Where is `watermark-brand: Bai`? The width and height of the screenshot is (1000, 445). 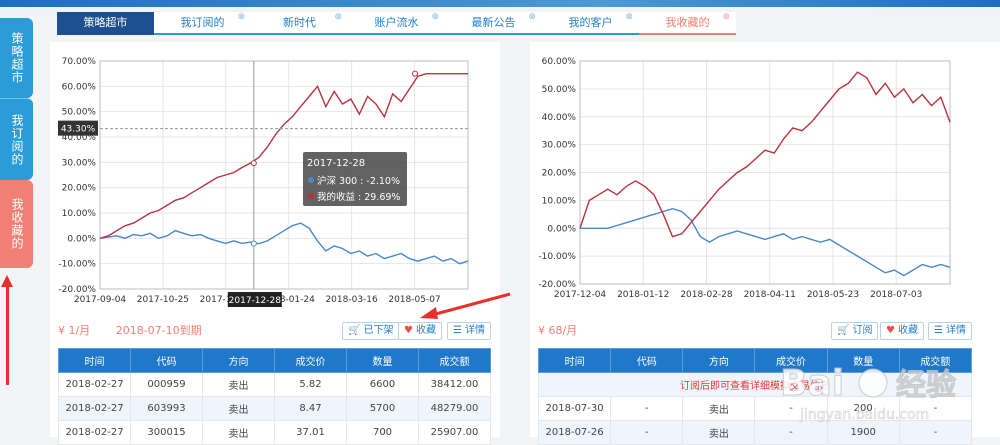
watermark-brand: Bai is located at coordinates (812, 383).